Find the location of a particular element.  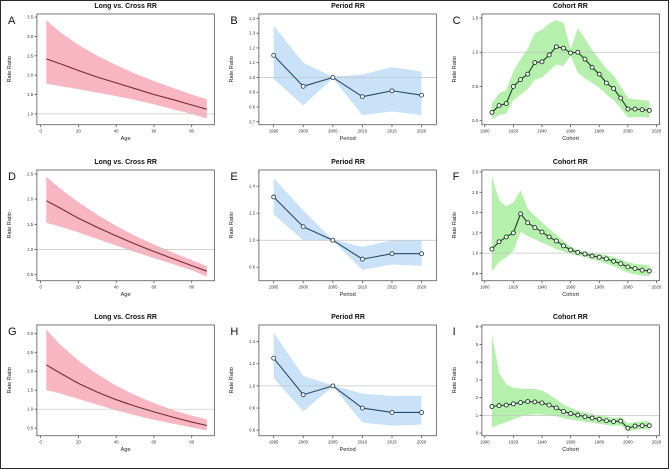

plot-box is located at coordinates (125, 225).